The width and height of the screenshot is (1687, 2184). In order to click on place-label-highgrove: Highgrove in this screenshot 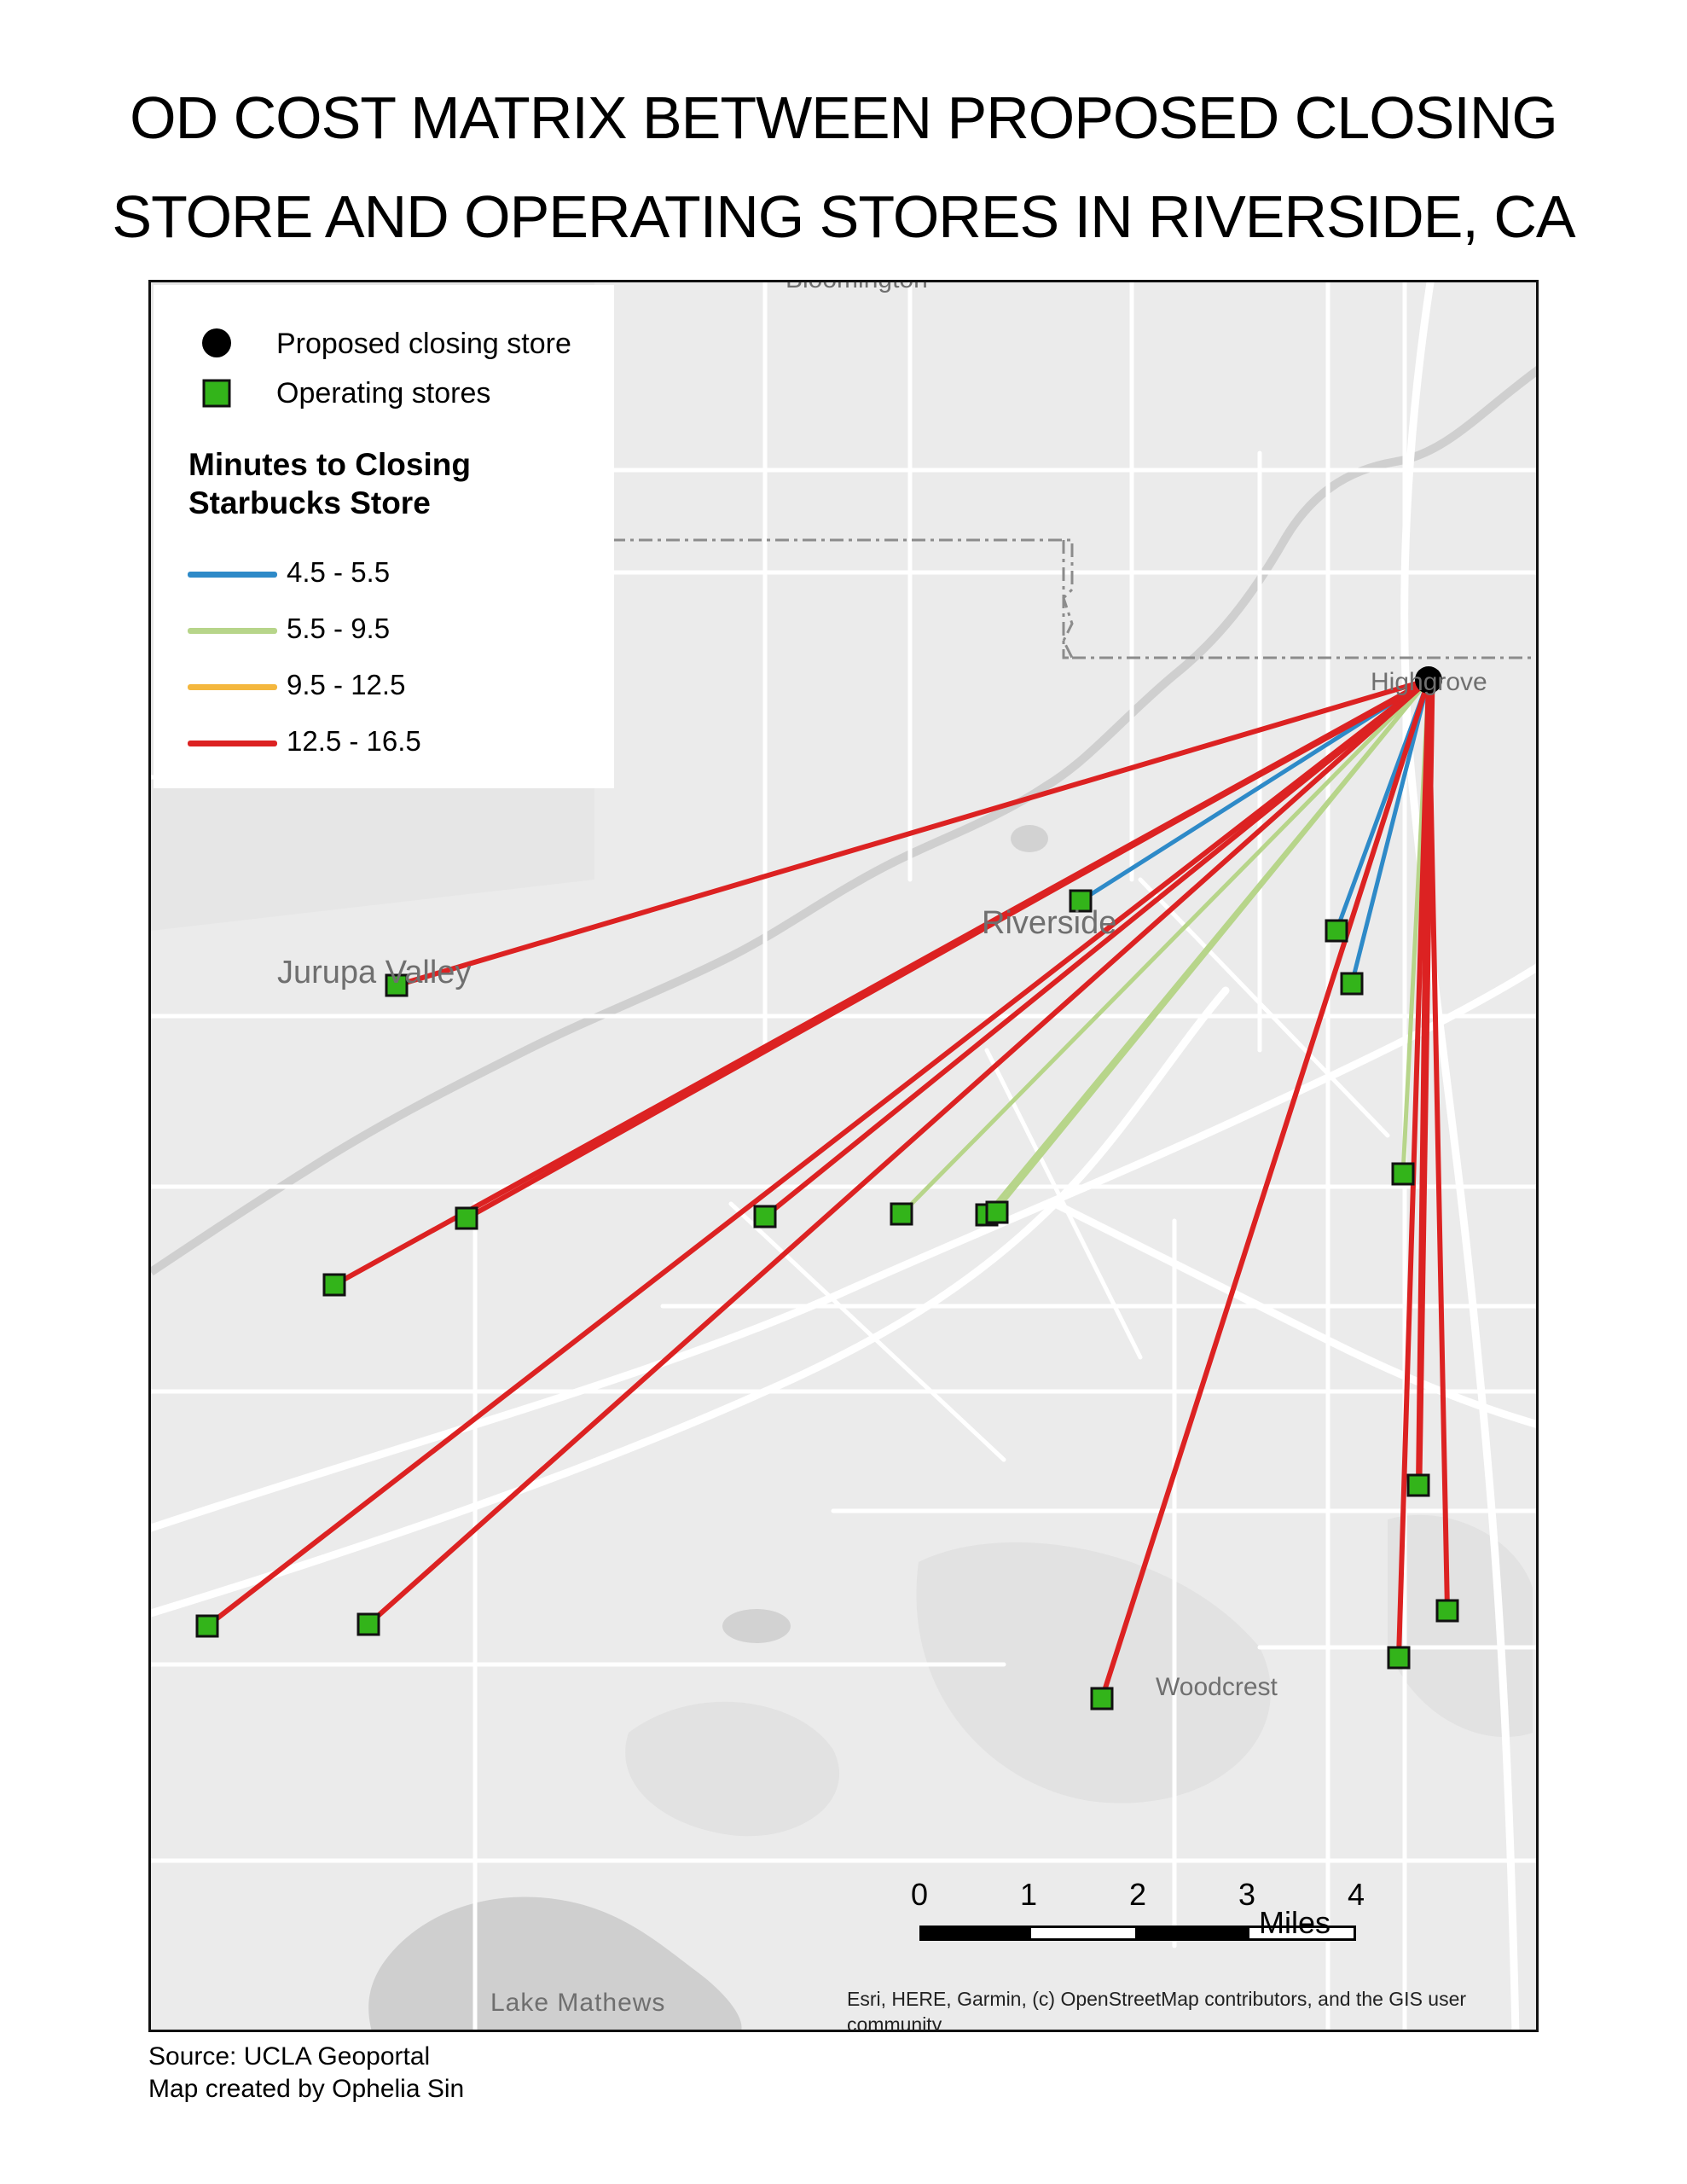, I will do `click(1429, 682)`.